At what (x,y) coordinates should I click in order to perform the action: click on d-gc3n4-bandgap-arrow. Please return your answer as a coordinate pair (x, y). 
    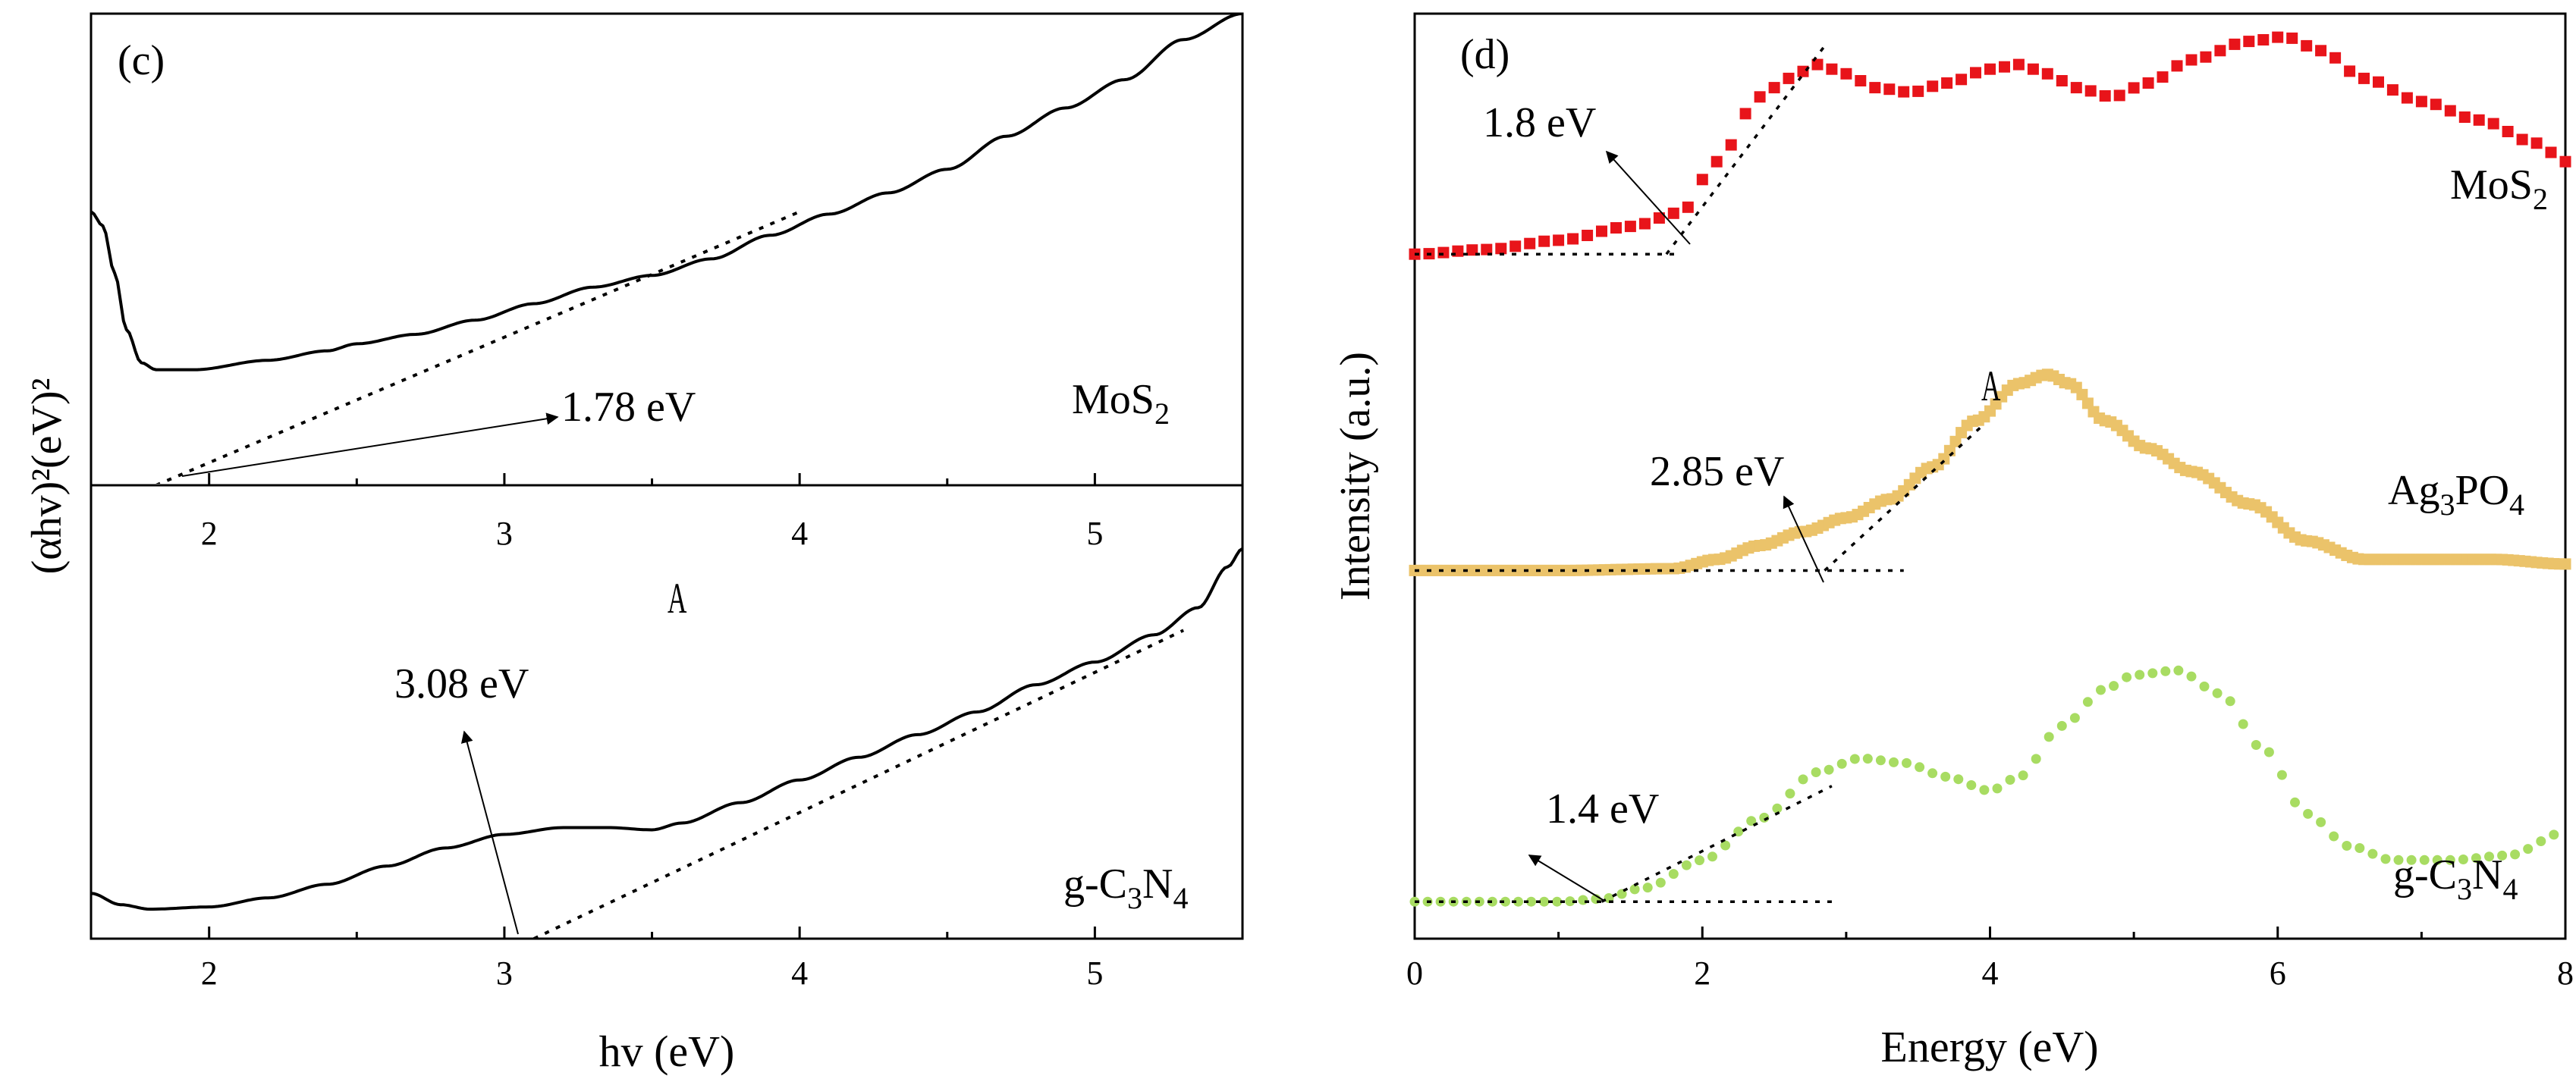
    Looking at the image, I should click on (1566, 878).